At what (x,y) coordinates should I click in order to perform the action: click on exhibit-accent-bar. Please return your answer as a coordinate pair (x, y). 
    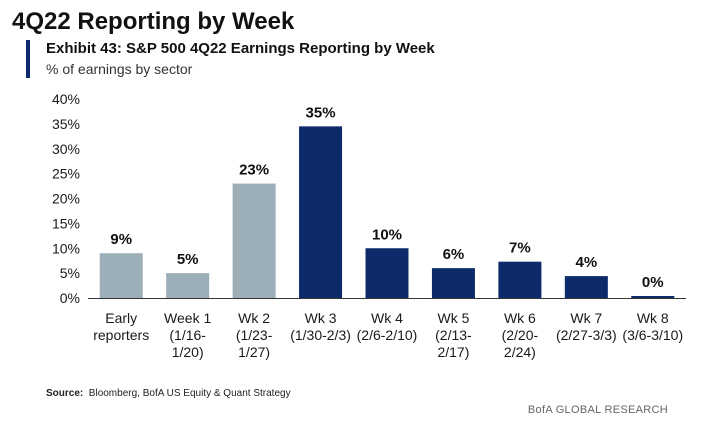
    Looking at the image, I should click on (28, 59).